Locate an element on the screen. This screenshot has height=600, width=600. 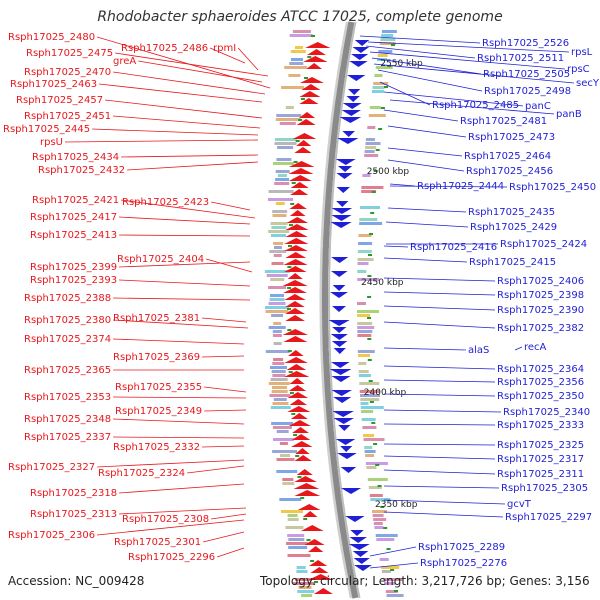
left-gene-label: Rsph17025_2393 is located at coordinates (73, 280).